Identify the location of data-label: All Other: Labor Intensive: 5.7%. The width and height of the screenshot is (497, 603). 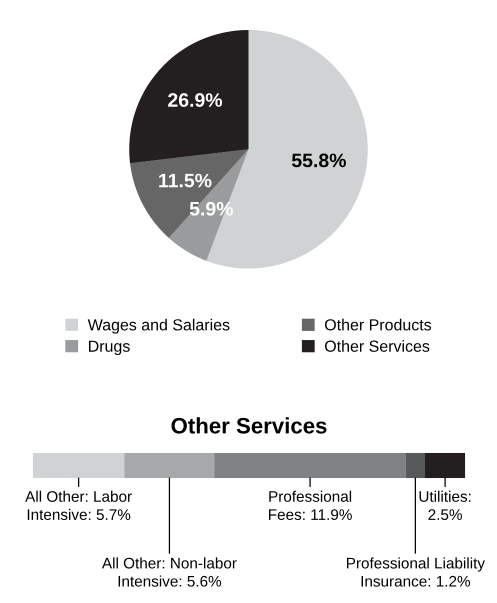
(78, 505).